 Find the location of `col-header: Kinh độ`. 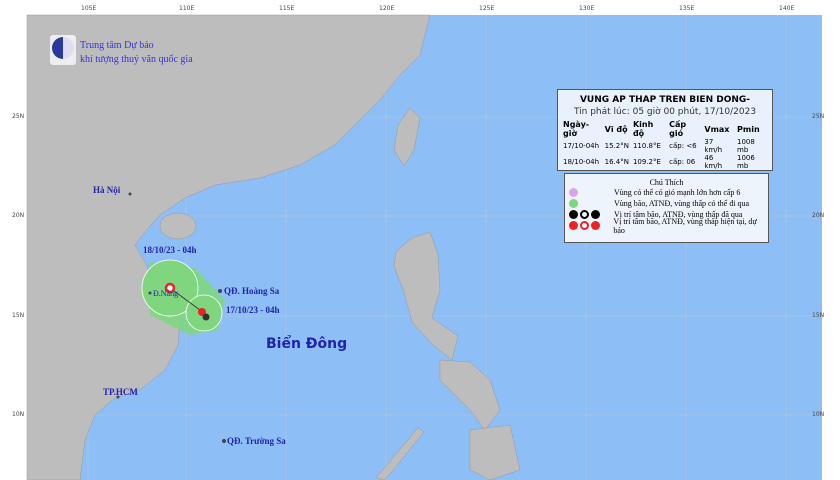

col-header: Kinh độ is located at coordinates (643, 129).